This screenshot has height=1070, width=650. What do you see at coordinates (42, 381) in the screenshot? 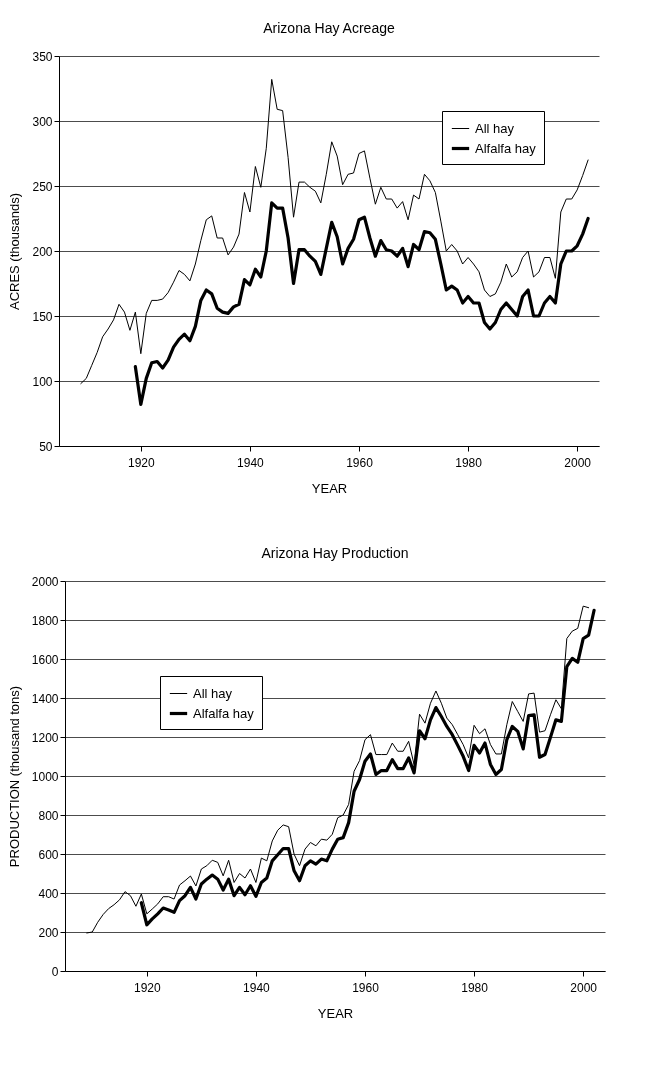
I see `y-tick-label: 100` at bounding box center [42, 381].